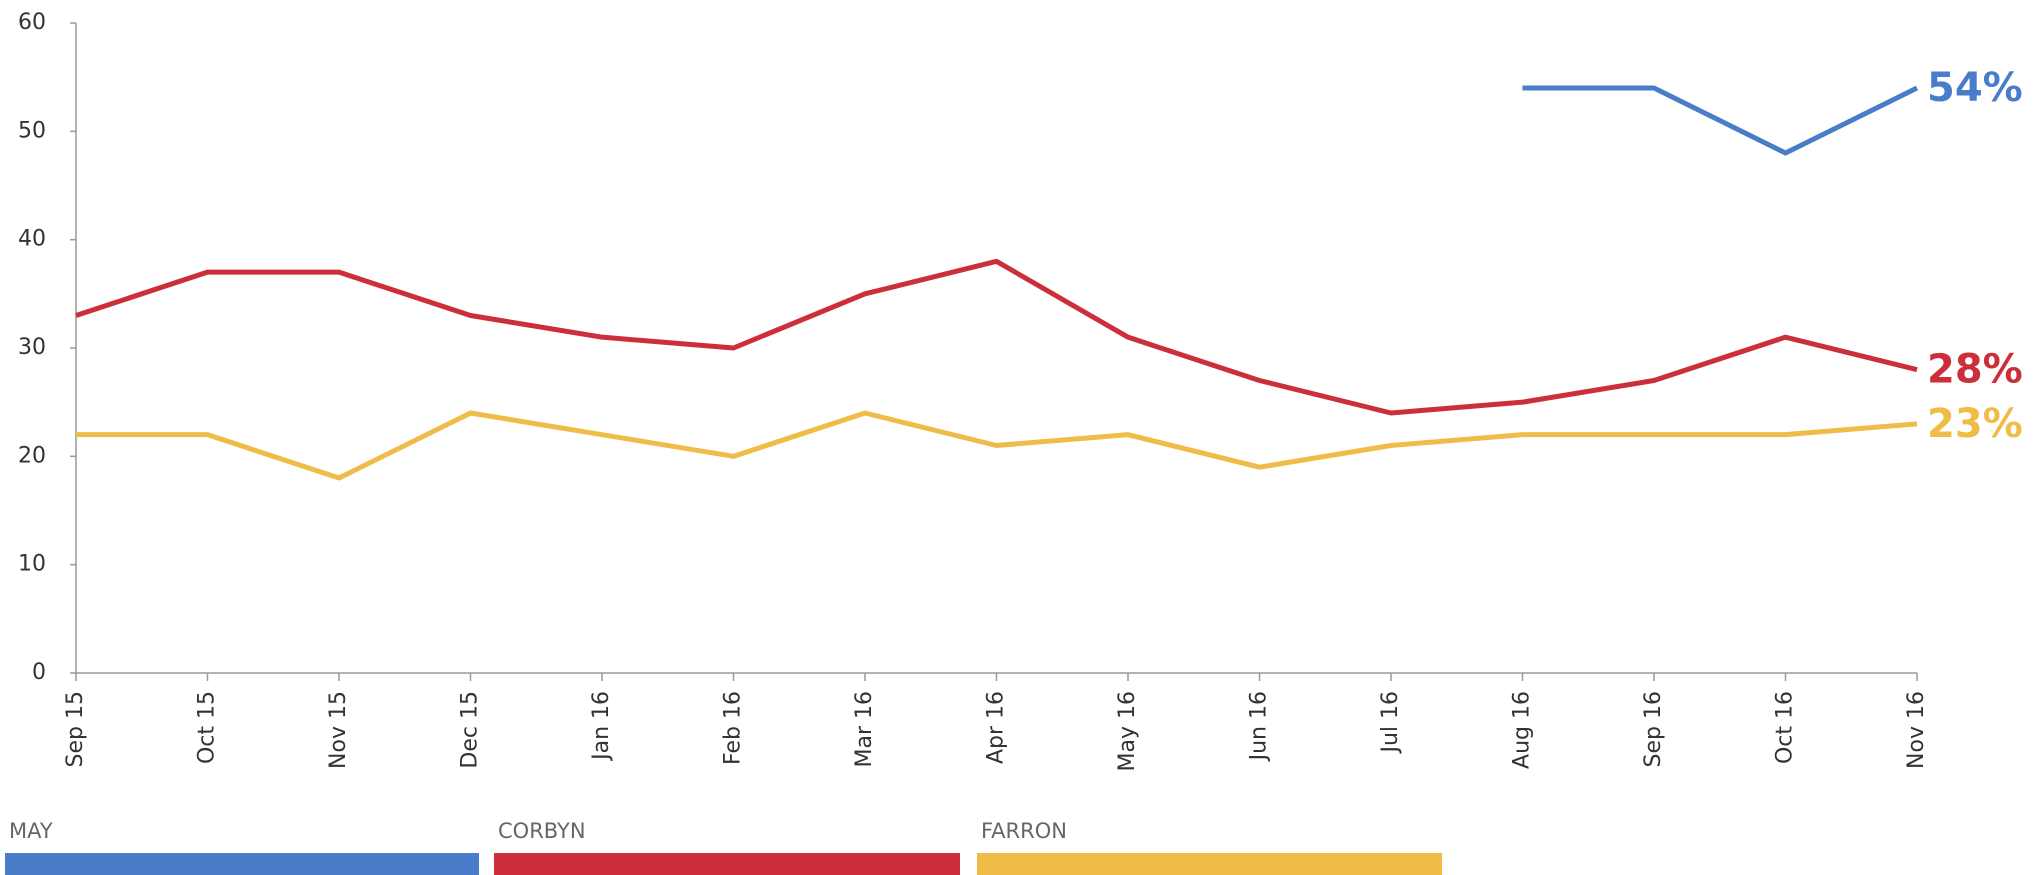 This screenshot has width=2035, height=875. Describe the element at coordinates (1785, 727) in the screenshot. I see `x-tick-label: Oct 16` at that location.